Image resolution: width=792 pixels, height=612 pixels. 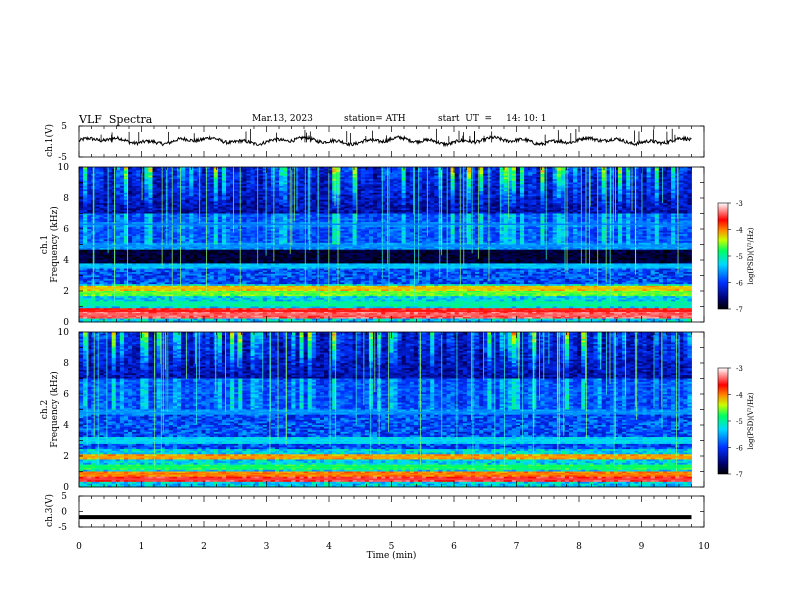 What do you see at coordinates (62, 158) in the screenshot?
I see `ch1-wave-ytick-label: -5` at bounding box center [62, 158].